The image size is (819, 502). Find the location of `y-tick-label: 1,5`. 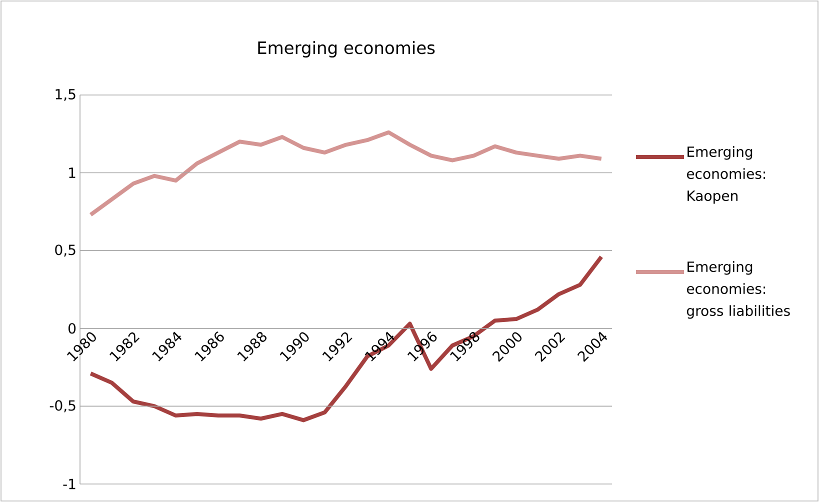

y-tick-label: 1,5 is located at coordinates (66, 95).